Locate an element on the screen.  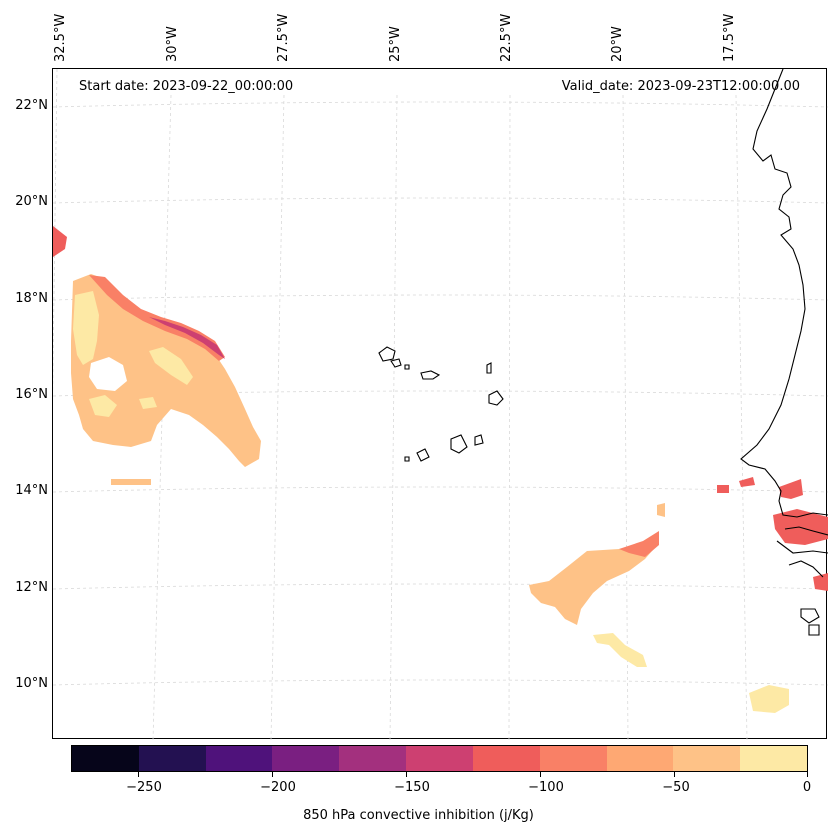
island-sao-nicolau is located at coordinates (430, 375).